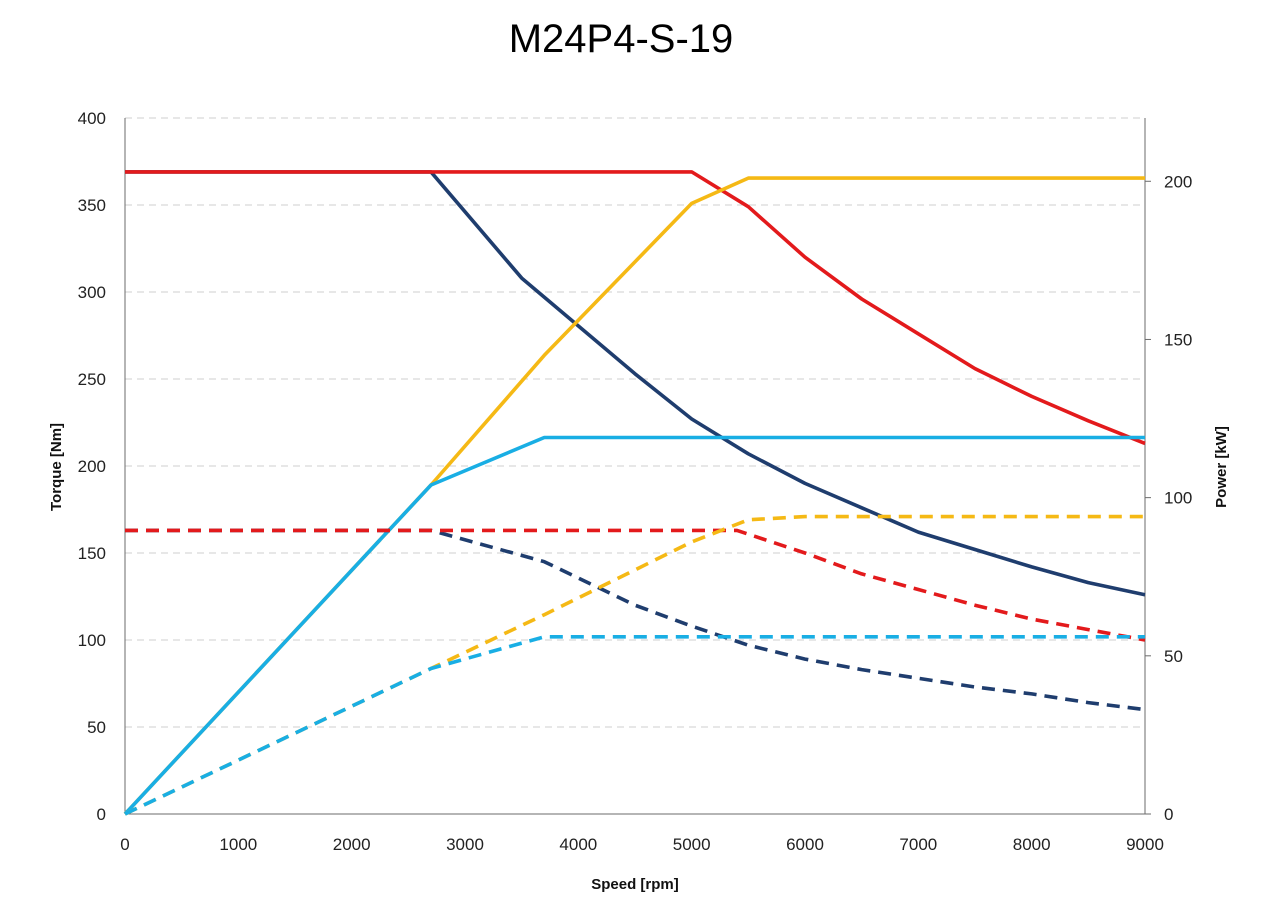 Image resolution: width=1272 pixels, height=898 pixels. I want to click on x-tick-label: 6000, so click(805, 844).